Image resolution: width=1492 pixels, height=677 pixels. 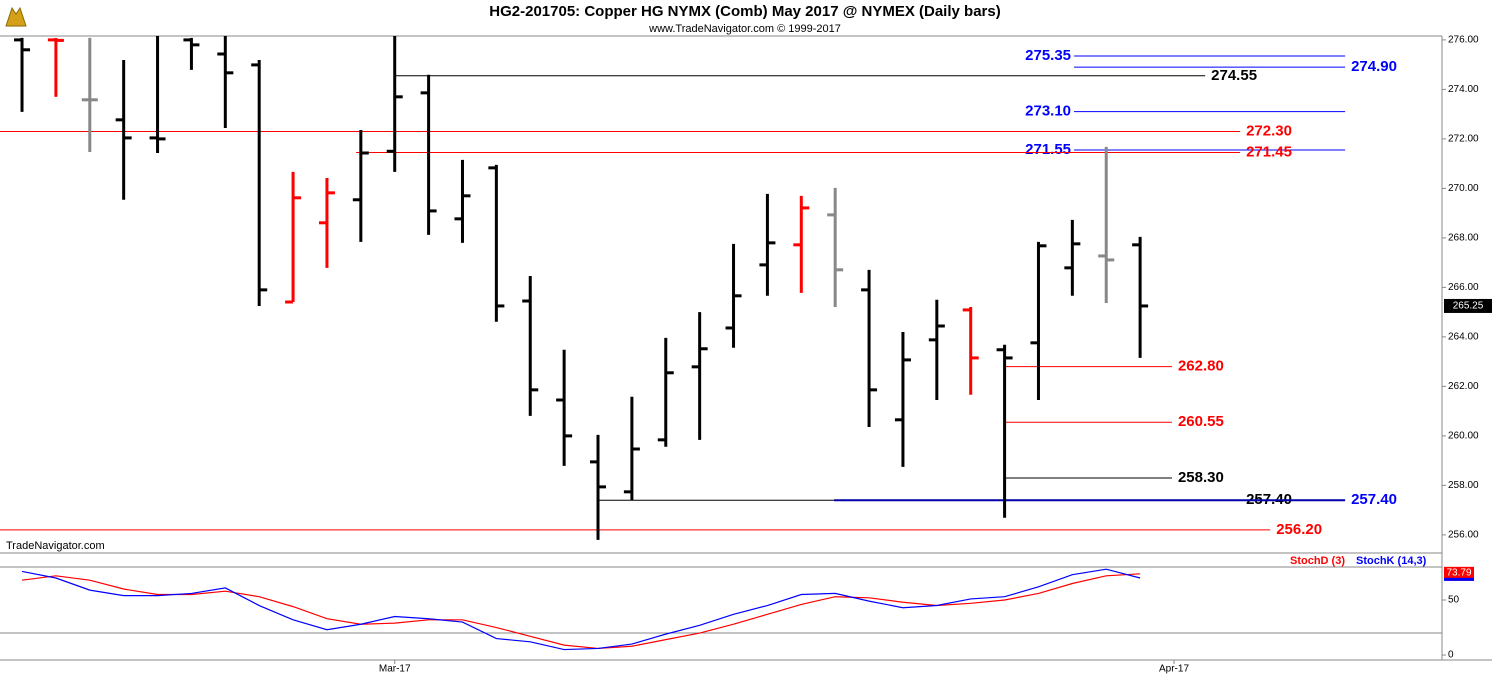 I want to click on level-label: 271.55, so click(x=1048, y=149).